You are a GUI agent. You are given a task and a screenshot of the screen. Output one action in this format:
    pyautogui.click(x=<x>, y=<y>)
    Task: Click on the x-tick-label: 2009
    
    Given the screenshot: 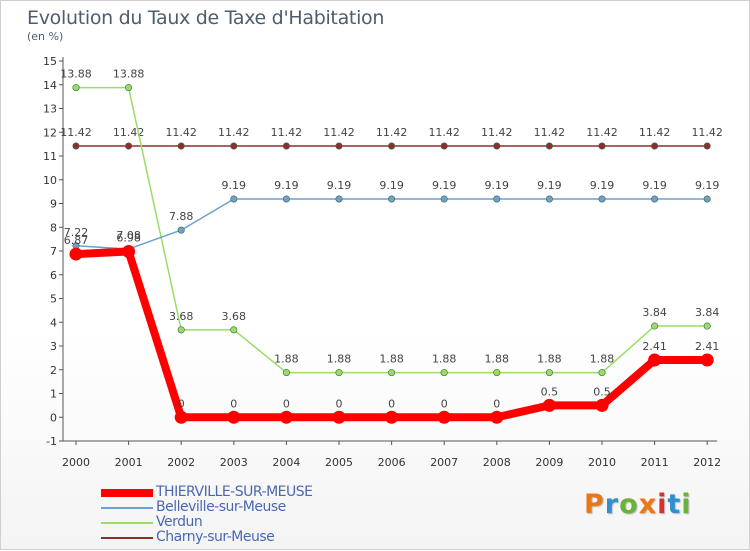 What is the action you would take?
    pyautogui.click(x=549, y=462)
    